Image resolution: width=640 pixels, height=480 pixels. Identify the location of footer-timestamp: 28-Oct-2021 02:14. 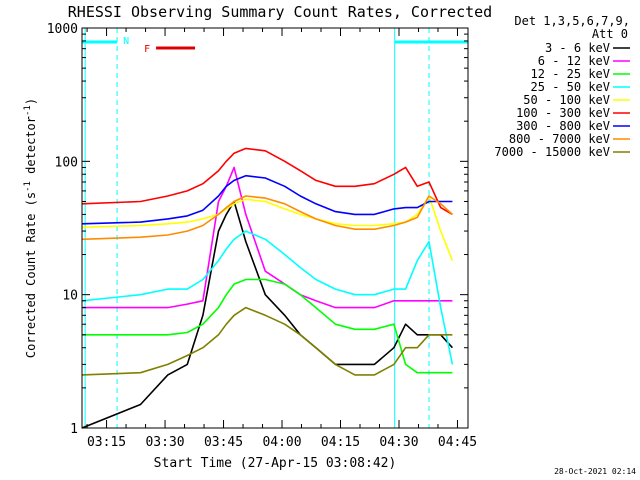
(595, 471).